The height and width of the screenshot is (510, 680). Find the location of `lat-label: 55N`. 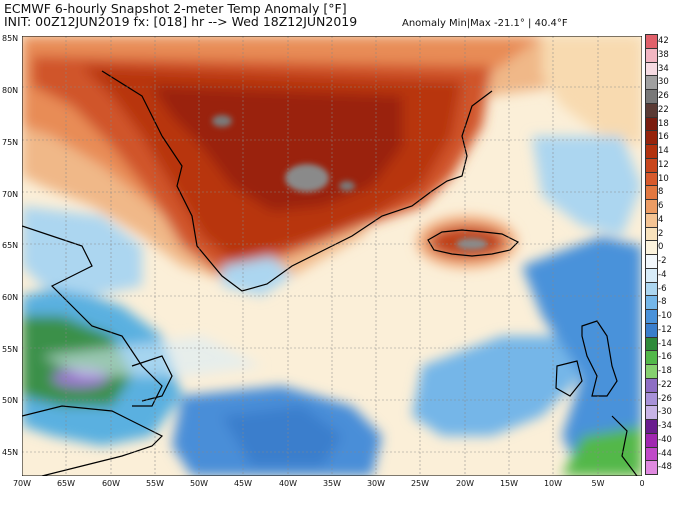

lat-label: 55N is located at coordinates (10, 349).